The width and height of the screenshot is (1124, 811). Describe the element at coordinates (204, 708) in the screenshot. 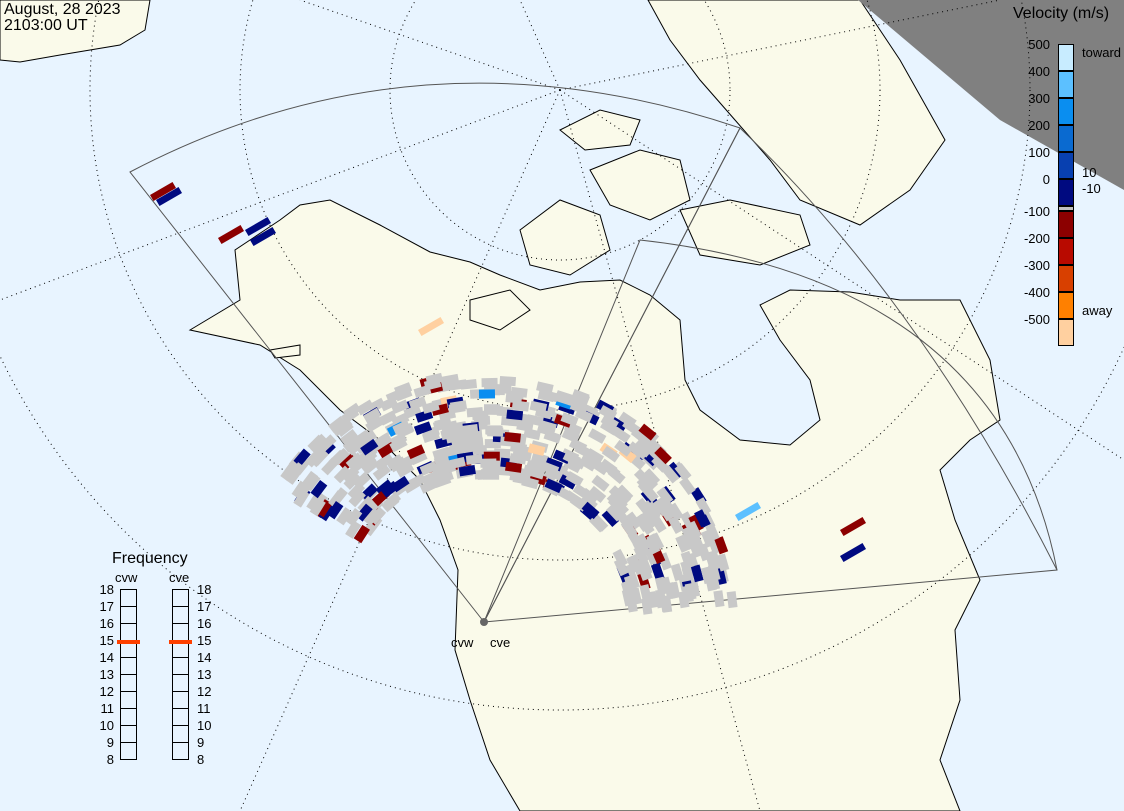

I see `frequency-tick-label: 11` at that location.